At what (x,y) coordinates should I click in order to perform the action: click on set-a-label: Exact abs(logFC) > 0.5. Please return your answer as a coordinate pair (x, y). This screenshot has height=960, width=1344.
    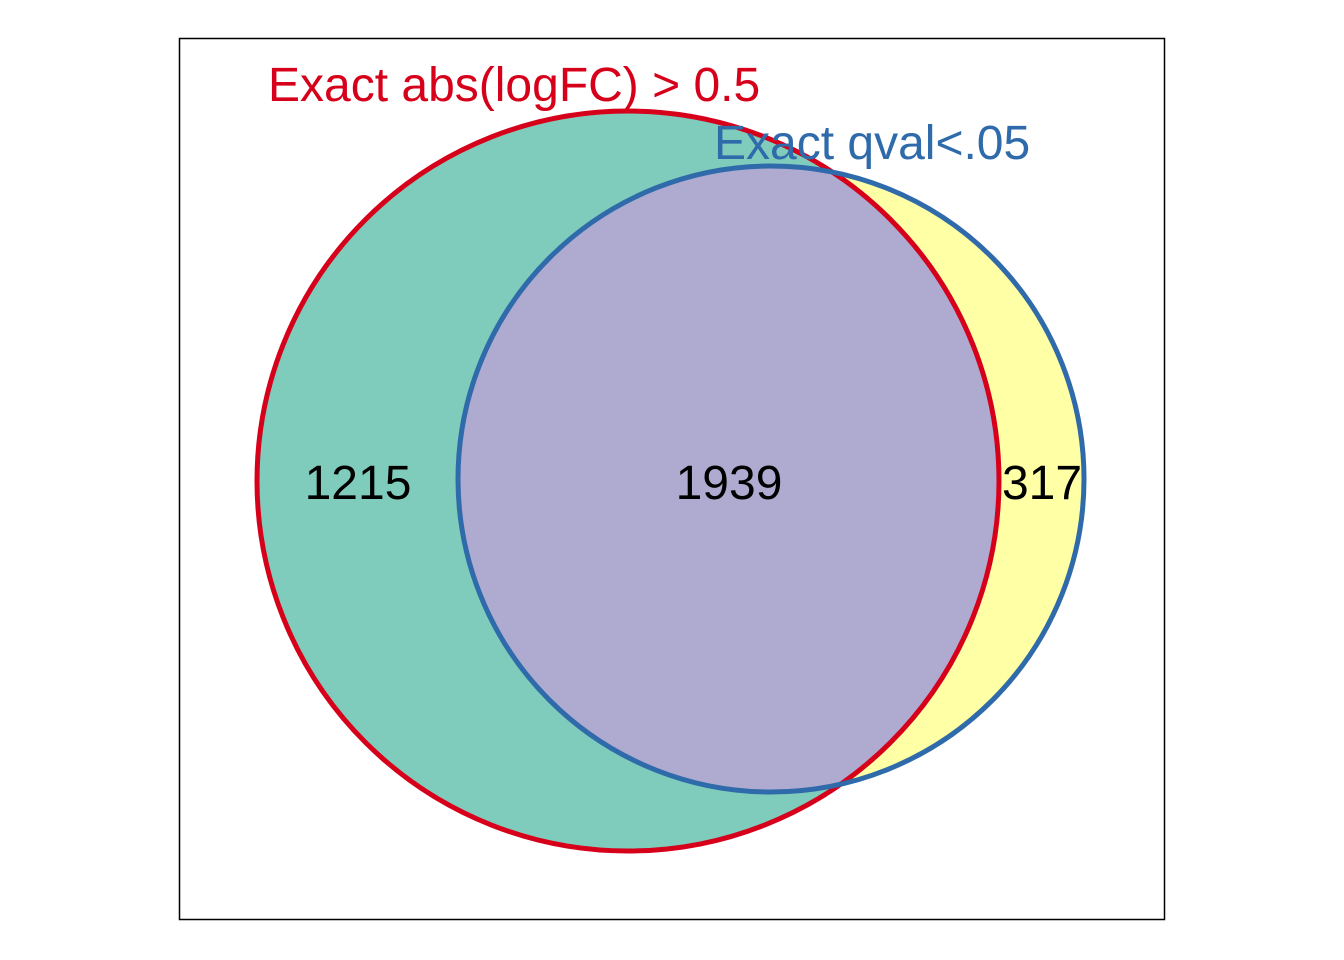
    Looking at the image, I should click on (514, 85).